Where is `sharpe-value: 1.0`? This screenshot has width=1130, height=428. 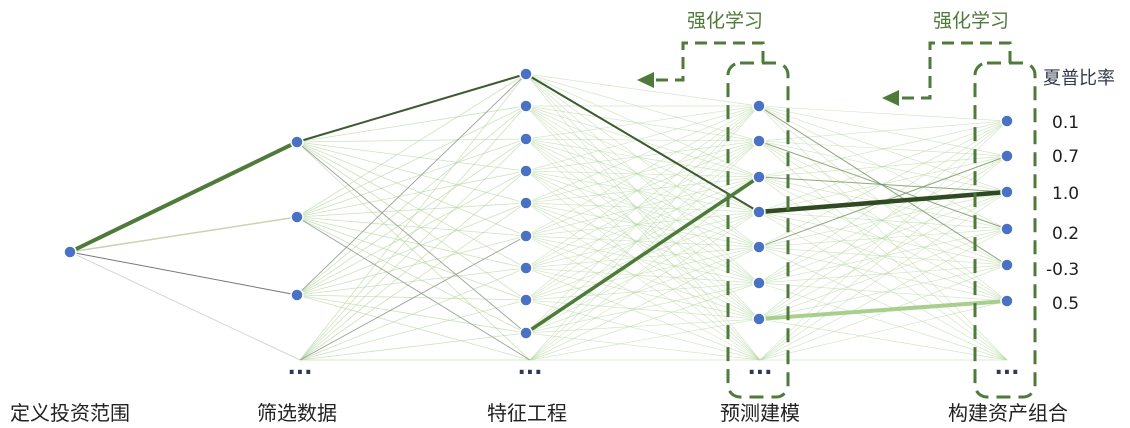
sharpe-value: 1.0 is located at coordinates (1065, 194).